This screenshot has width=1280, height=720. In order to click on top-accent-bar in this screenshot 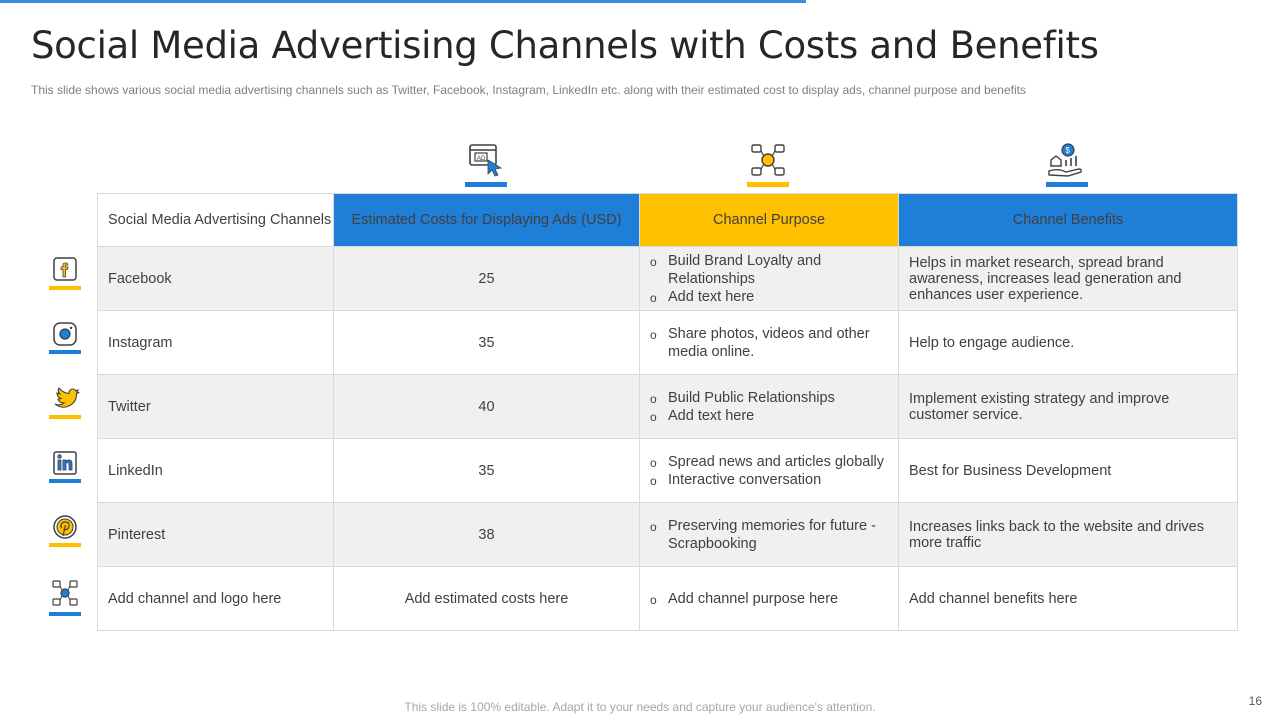, I will do `click(403, 1)`.